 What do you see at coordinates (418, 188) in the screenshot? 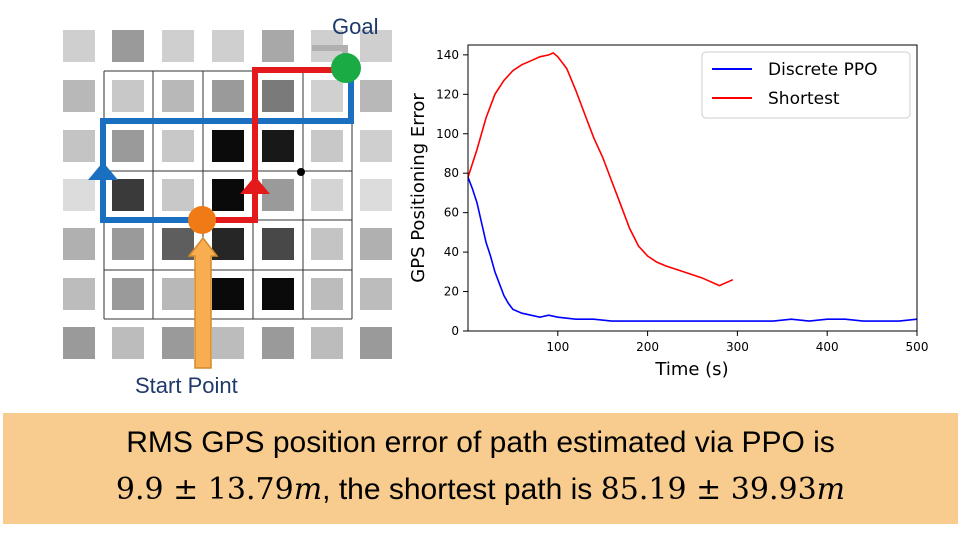
I see `y-axis-label: GPS Positioning Error` at bounding box center [418, 188].